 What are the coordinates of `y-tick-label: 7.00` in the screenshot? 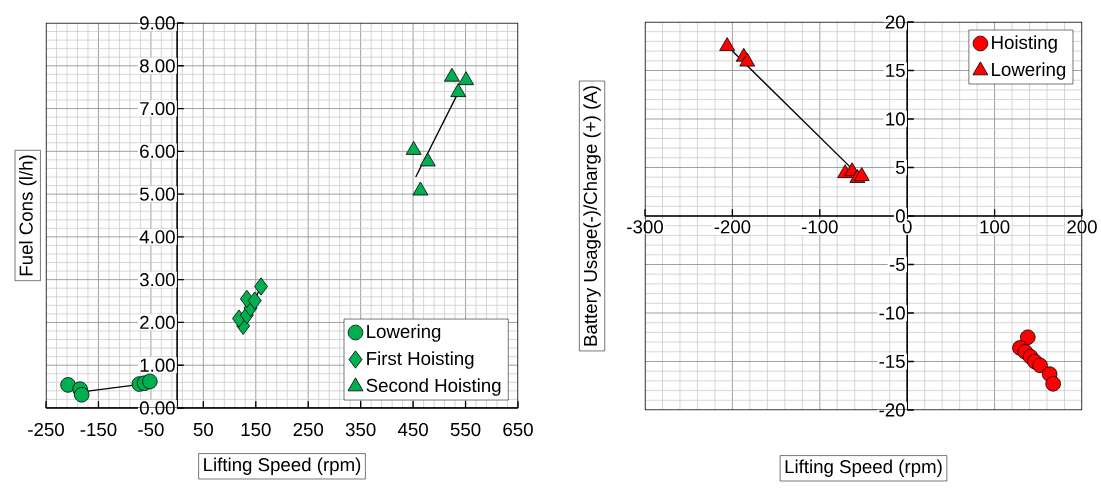 It's located at (157, 108).